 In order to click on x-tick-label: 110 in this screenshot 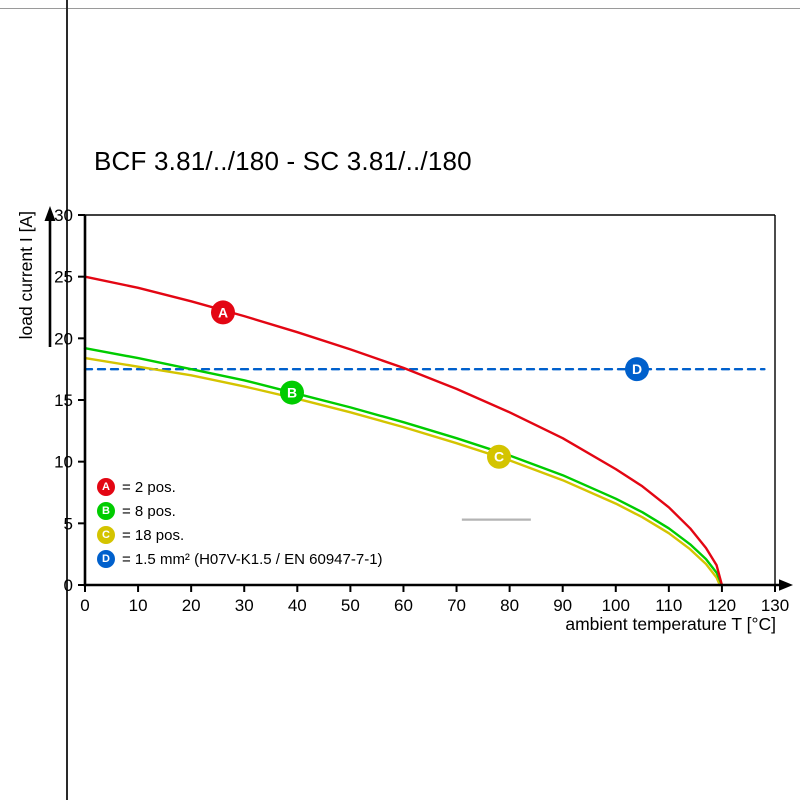, I will do `click(668, 605)`.